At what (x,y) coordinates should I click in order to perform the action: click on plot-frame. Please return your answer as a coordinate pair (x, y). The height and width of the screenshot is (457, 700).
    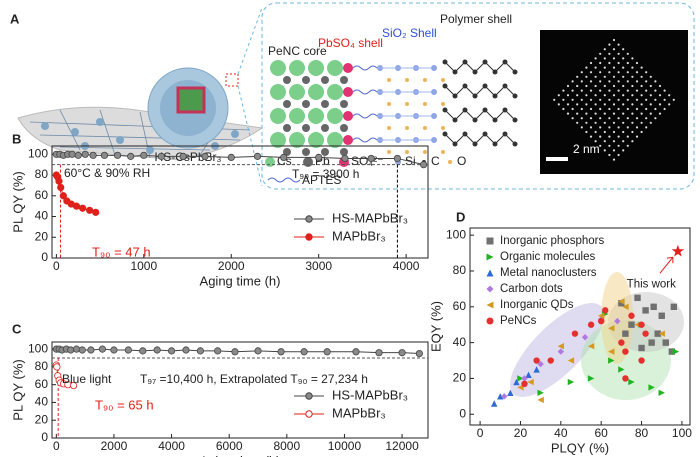
    Looking at the image, I should click on (580, 326).